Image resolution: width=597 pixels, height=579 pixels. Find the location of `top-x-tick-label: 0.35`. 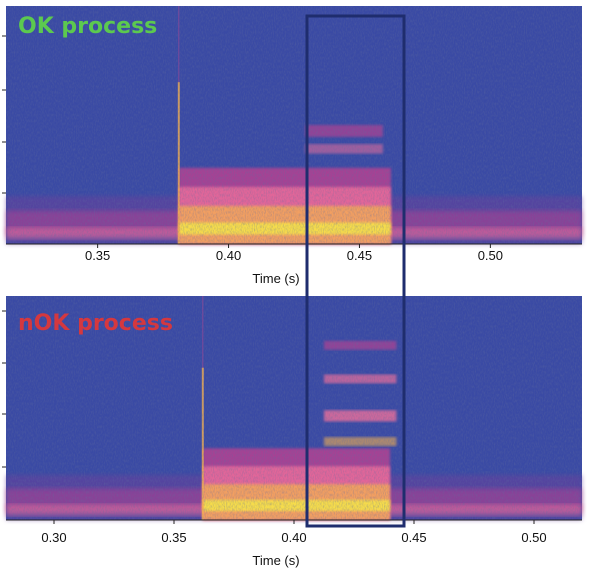

top-x-tick-label: 0.35 is located at coordinates (97, 255).